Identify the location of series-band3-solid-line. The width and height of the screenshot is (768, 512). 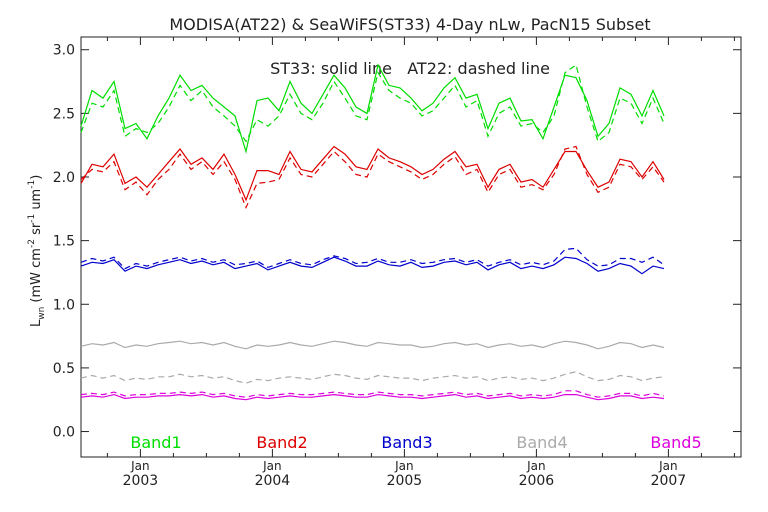
(372, 265).